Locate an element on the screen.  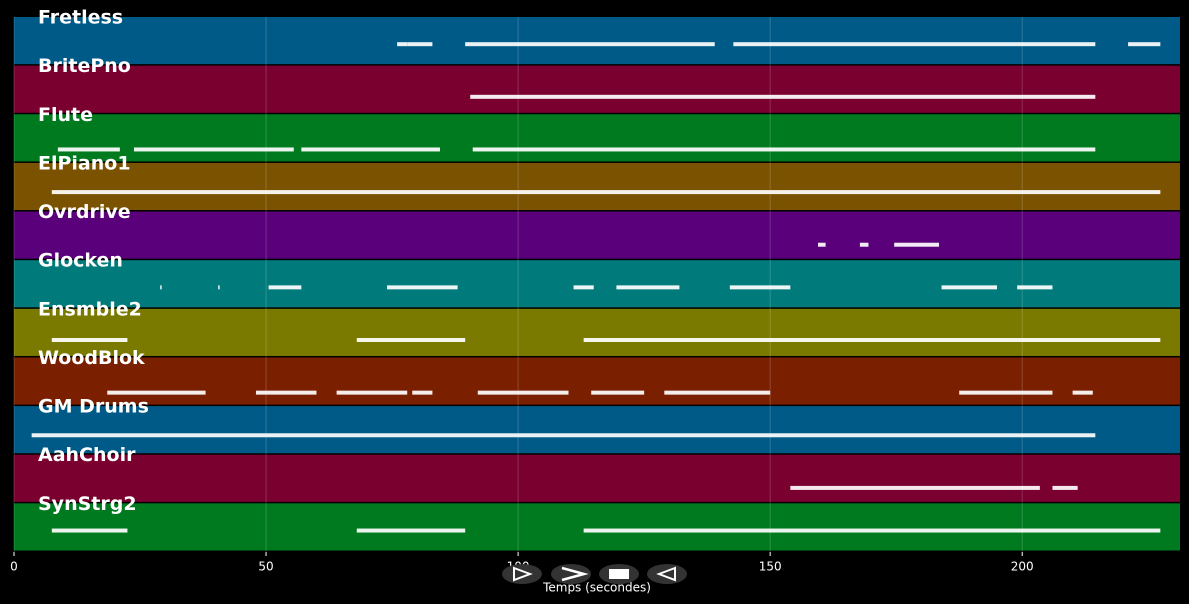
track-name: SynStrg2 is located at coordinates (87, 504).